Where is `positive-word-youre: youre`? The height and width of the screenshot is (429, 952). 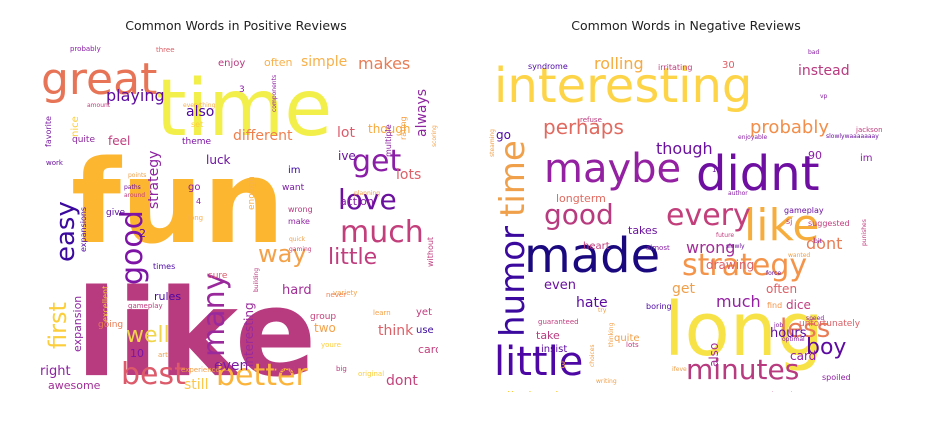 positive-word-youre: youre is located at coordinates (331, 345).